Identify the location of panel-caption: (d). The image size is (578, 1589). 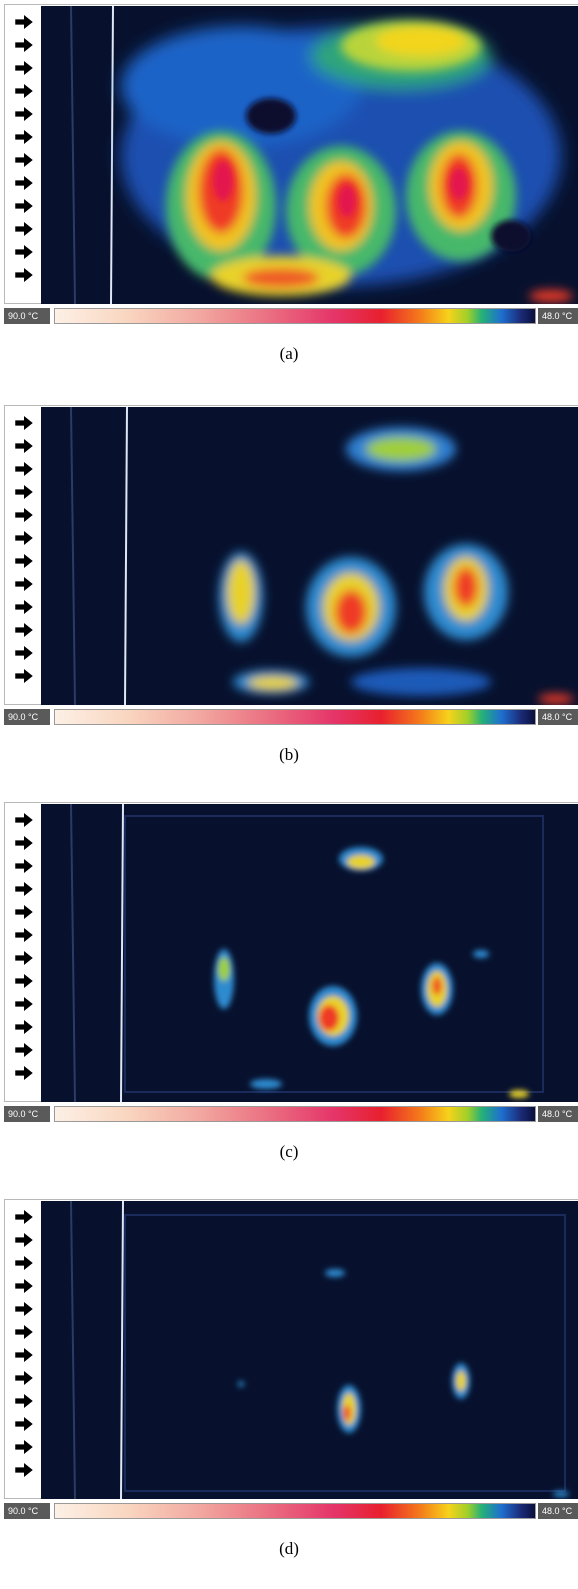
(289, 1548).